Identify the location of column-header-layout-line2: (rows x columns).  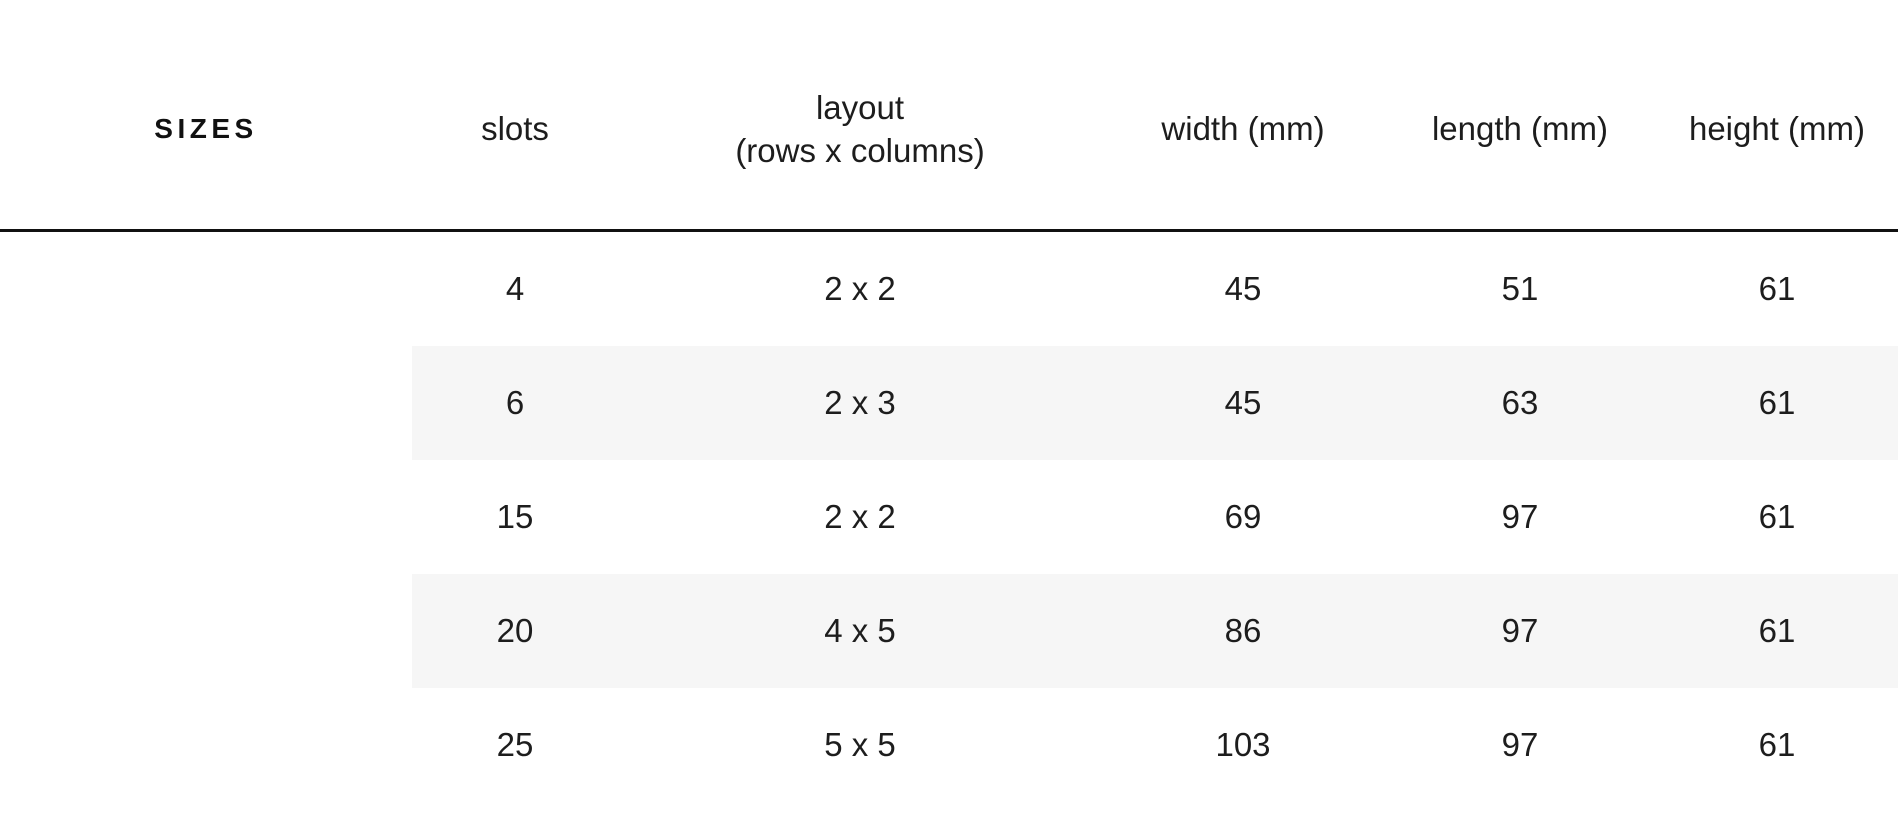
(860, 150).